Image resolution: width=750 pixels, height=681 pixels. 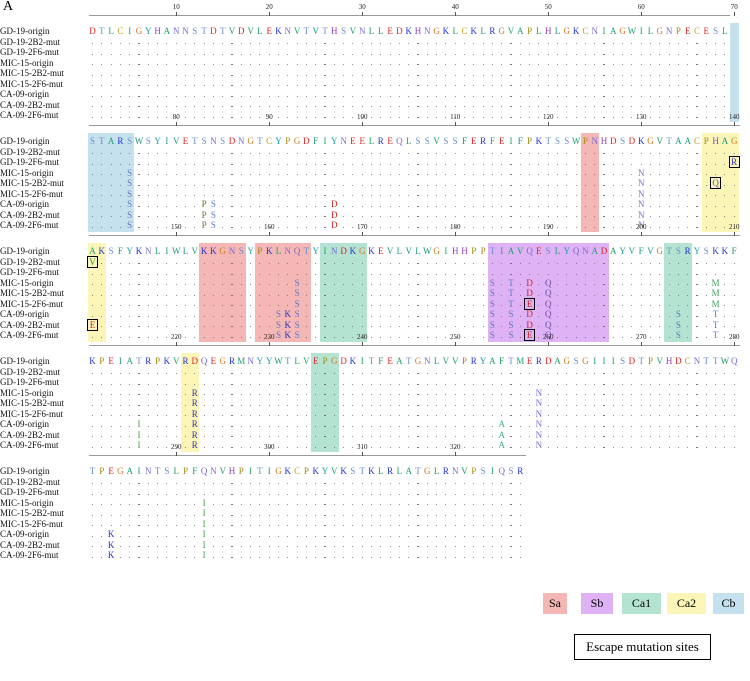 What do you see at coordinates (501, 471) in the screenshot?
I see `reference-residue: Q` at bounding box center [501, 471].